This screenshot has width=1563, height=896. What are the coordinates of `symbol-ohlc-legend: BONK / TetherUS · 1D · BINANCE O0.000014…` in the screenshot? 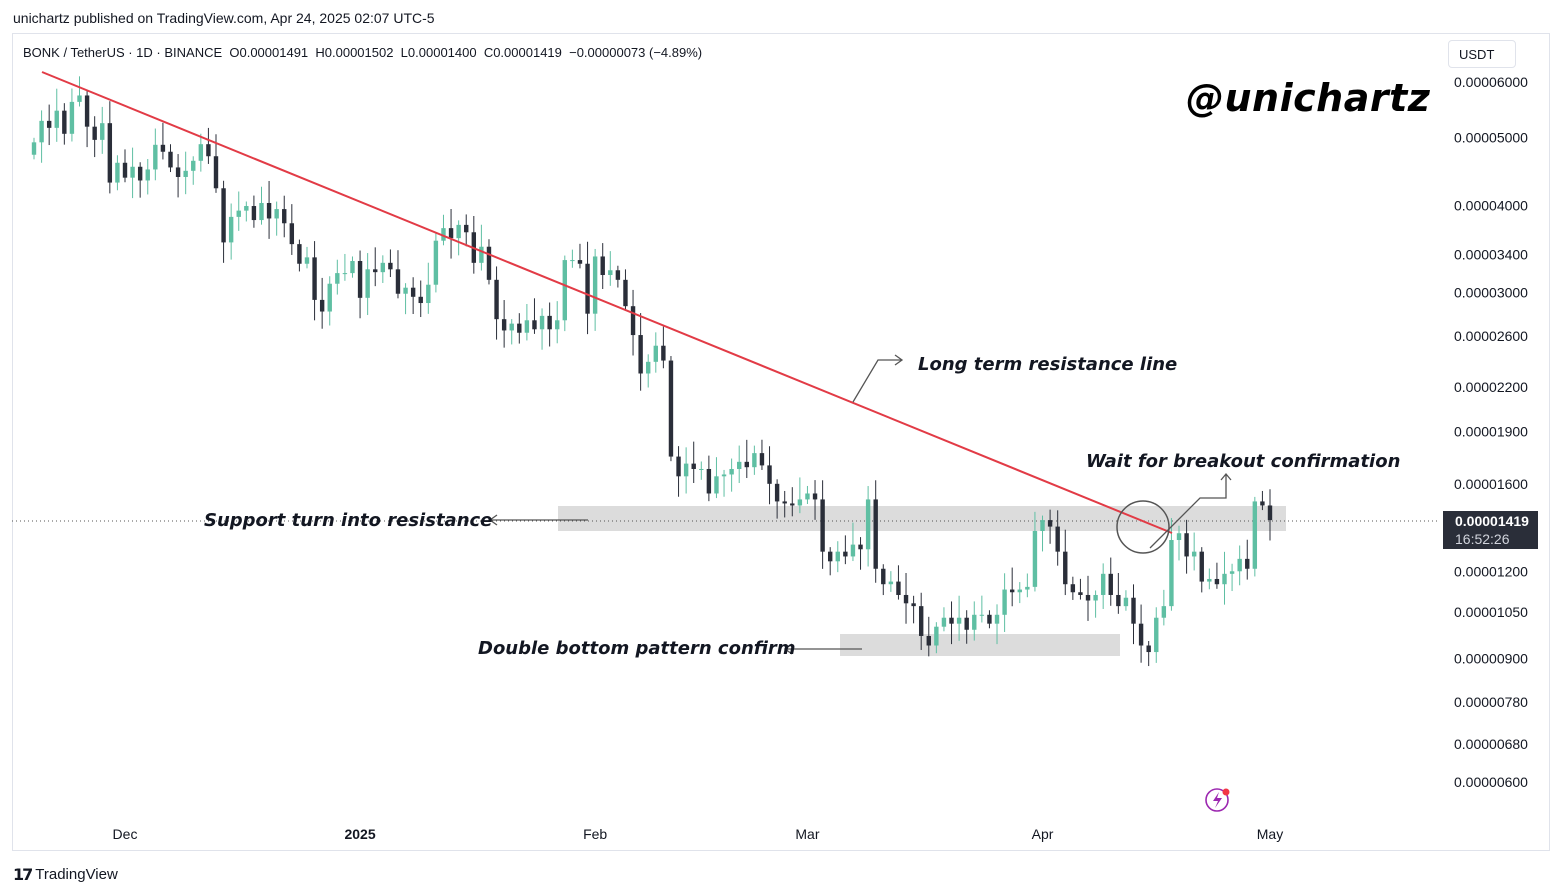 It's located at (363, 52).